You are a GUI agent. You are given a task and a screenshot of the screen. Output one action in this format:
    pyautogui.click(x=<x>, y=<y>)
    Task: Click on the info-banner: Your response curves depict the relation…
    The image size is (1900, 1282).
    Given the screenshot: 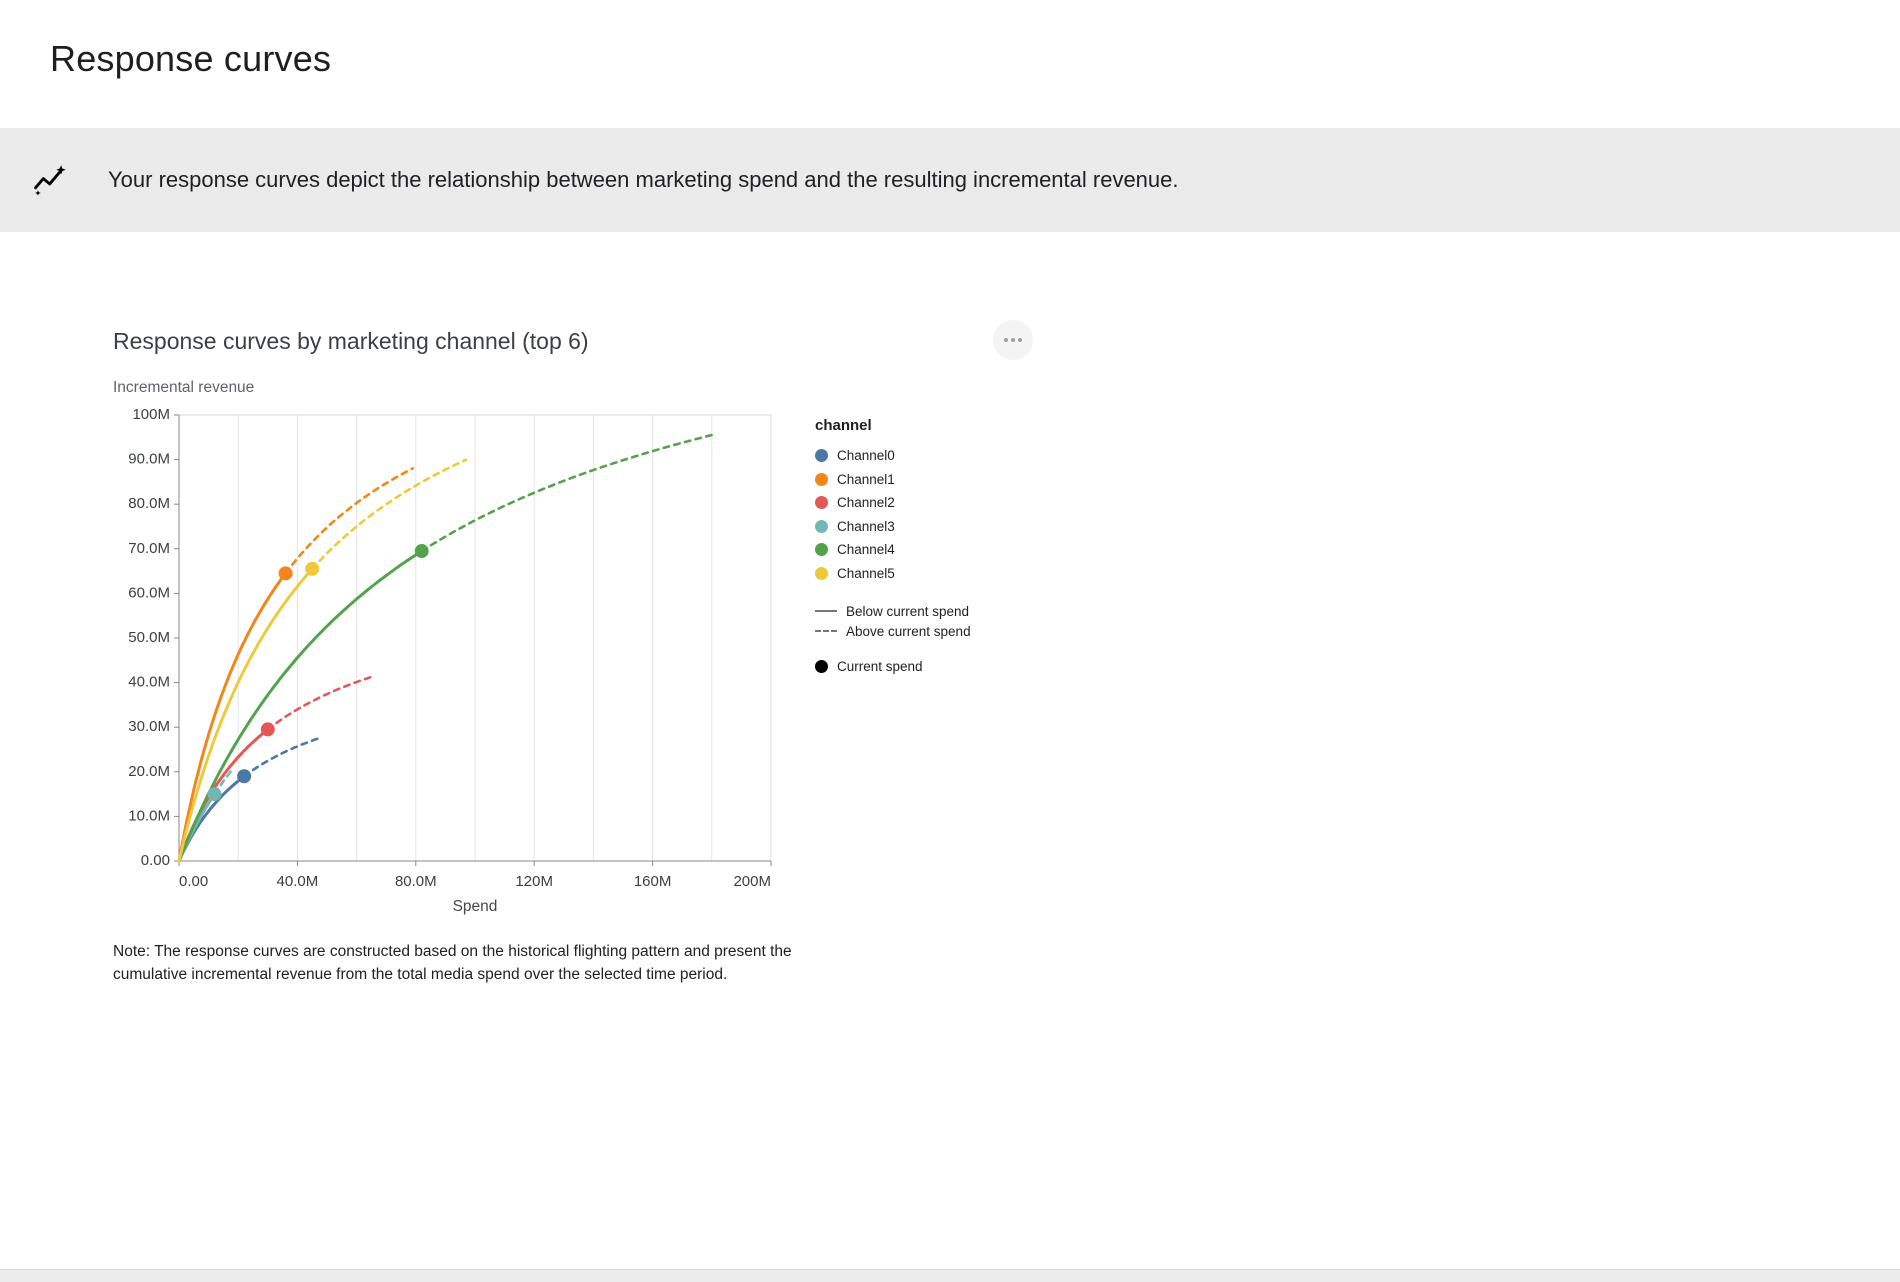 What is the action you would take?
    pyautogui.click(x=950, y=180)
    